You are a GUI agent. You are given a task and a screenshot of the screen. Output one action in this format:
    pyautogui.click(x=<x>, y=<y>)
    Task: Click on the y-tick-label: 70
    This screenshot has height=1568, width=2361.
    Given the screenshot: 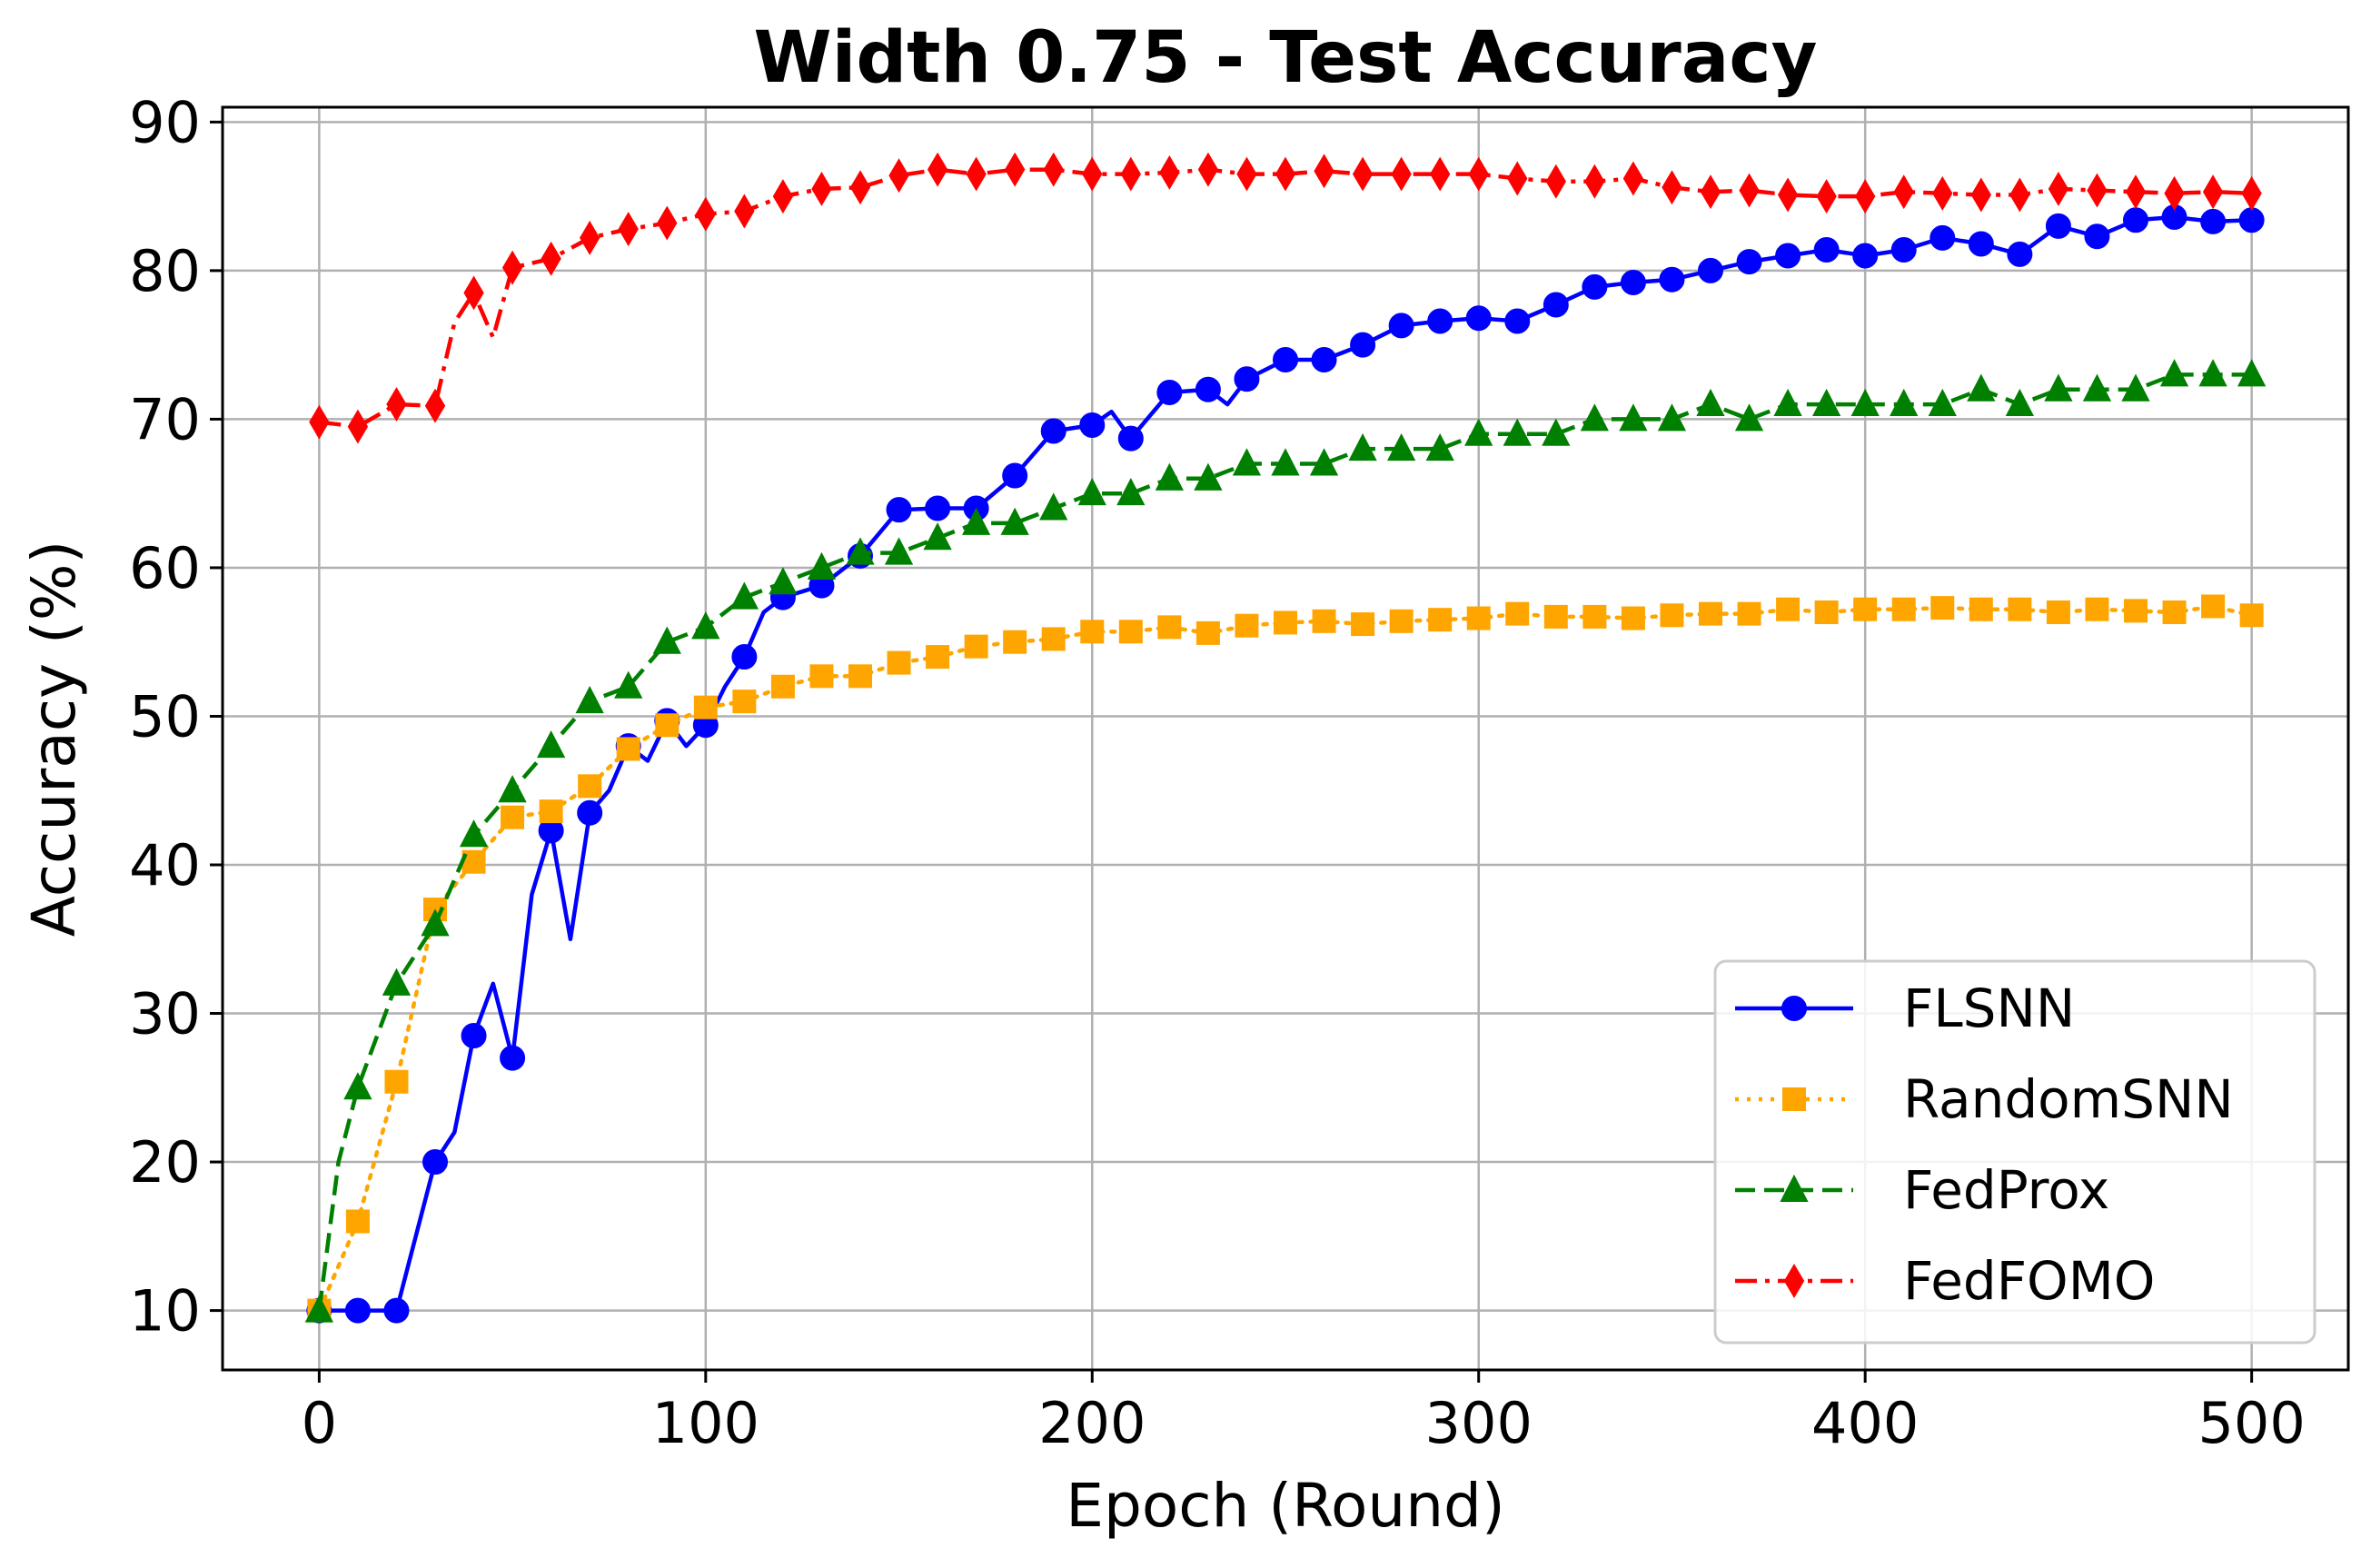 What is the action you would take?
    pyautogui.click(x=165, y=419)
    